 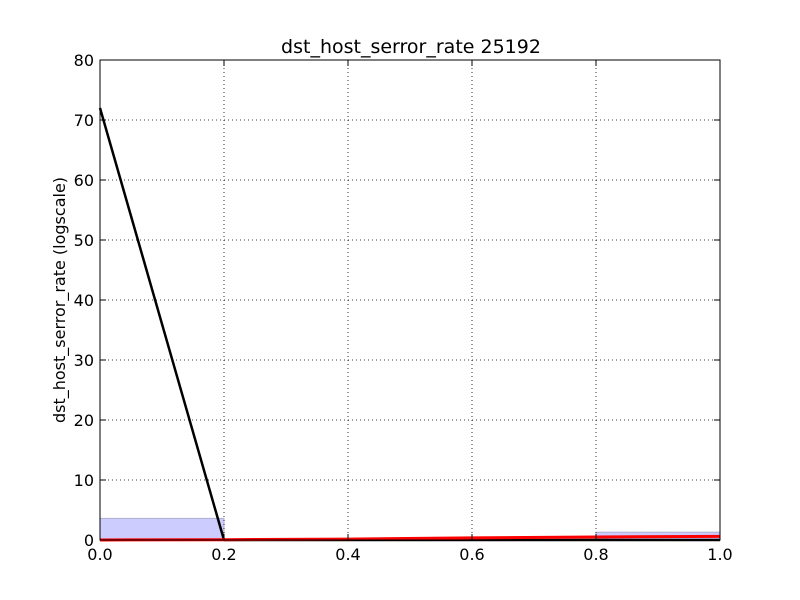 I want to click on y-tick-label: 10, so click(x=84, y=480).